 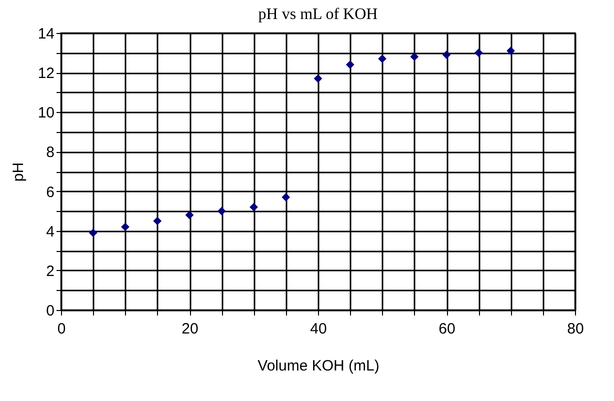 I want to click on y-tick-label: 8, so click(x=50, y=153).